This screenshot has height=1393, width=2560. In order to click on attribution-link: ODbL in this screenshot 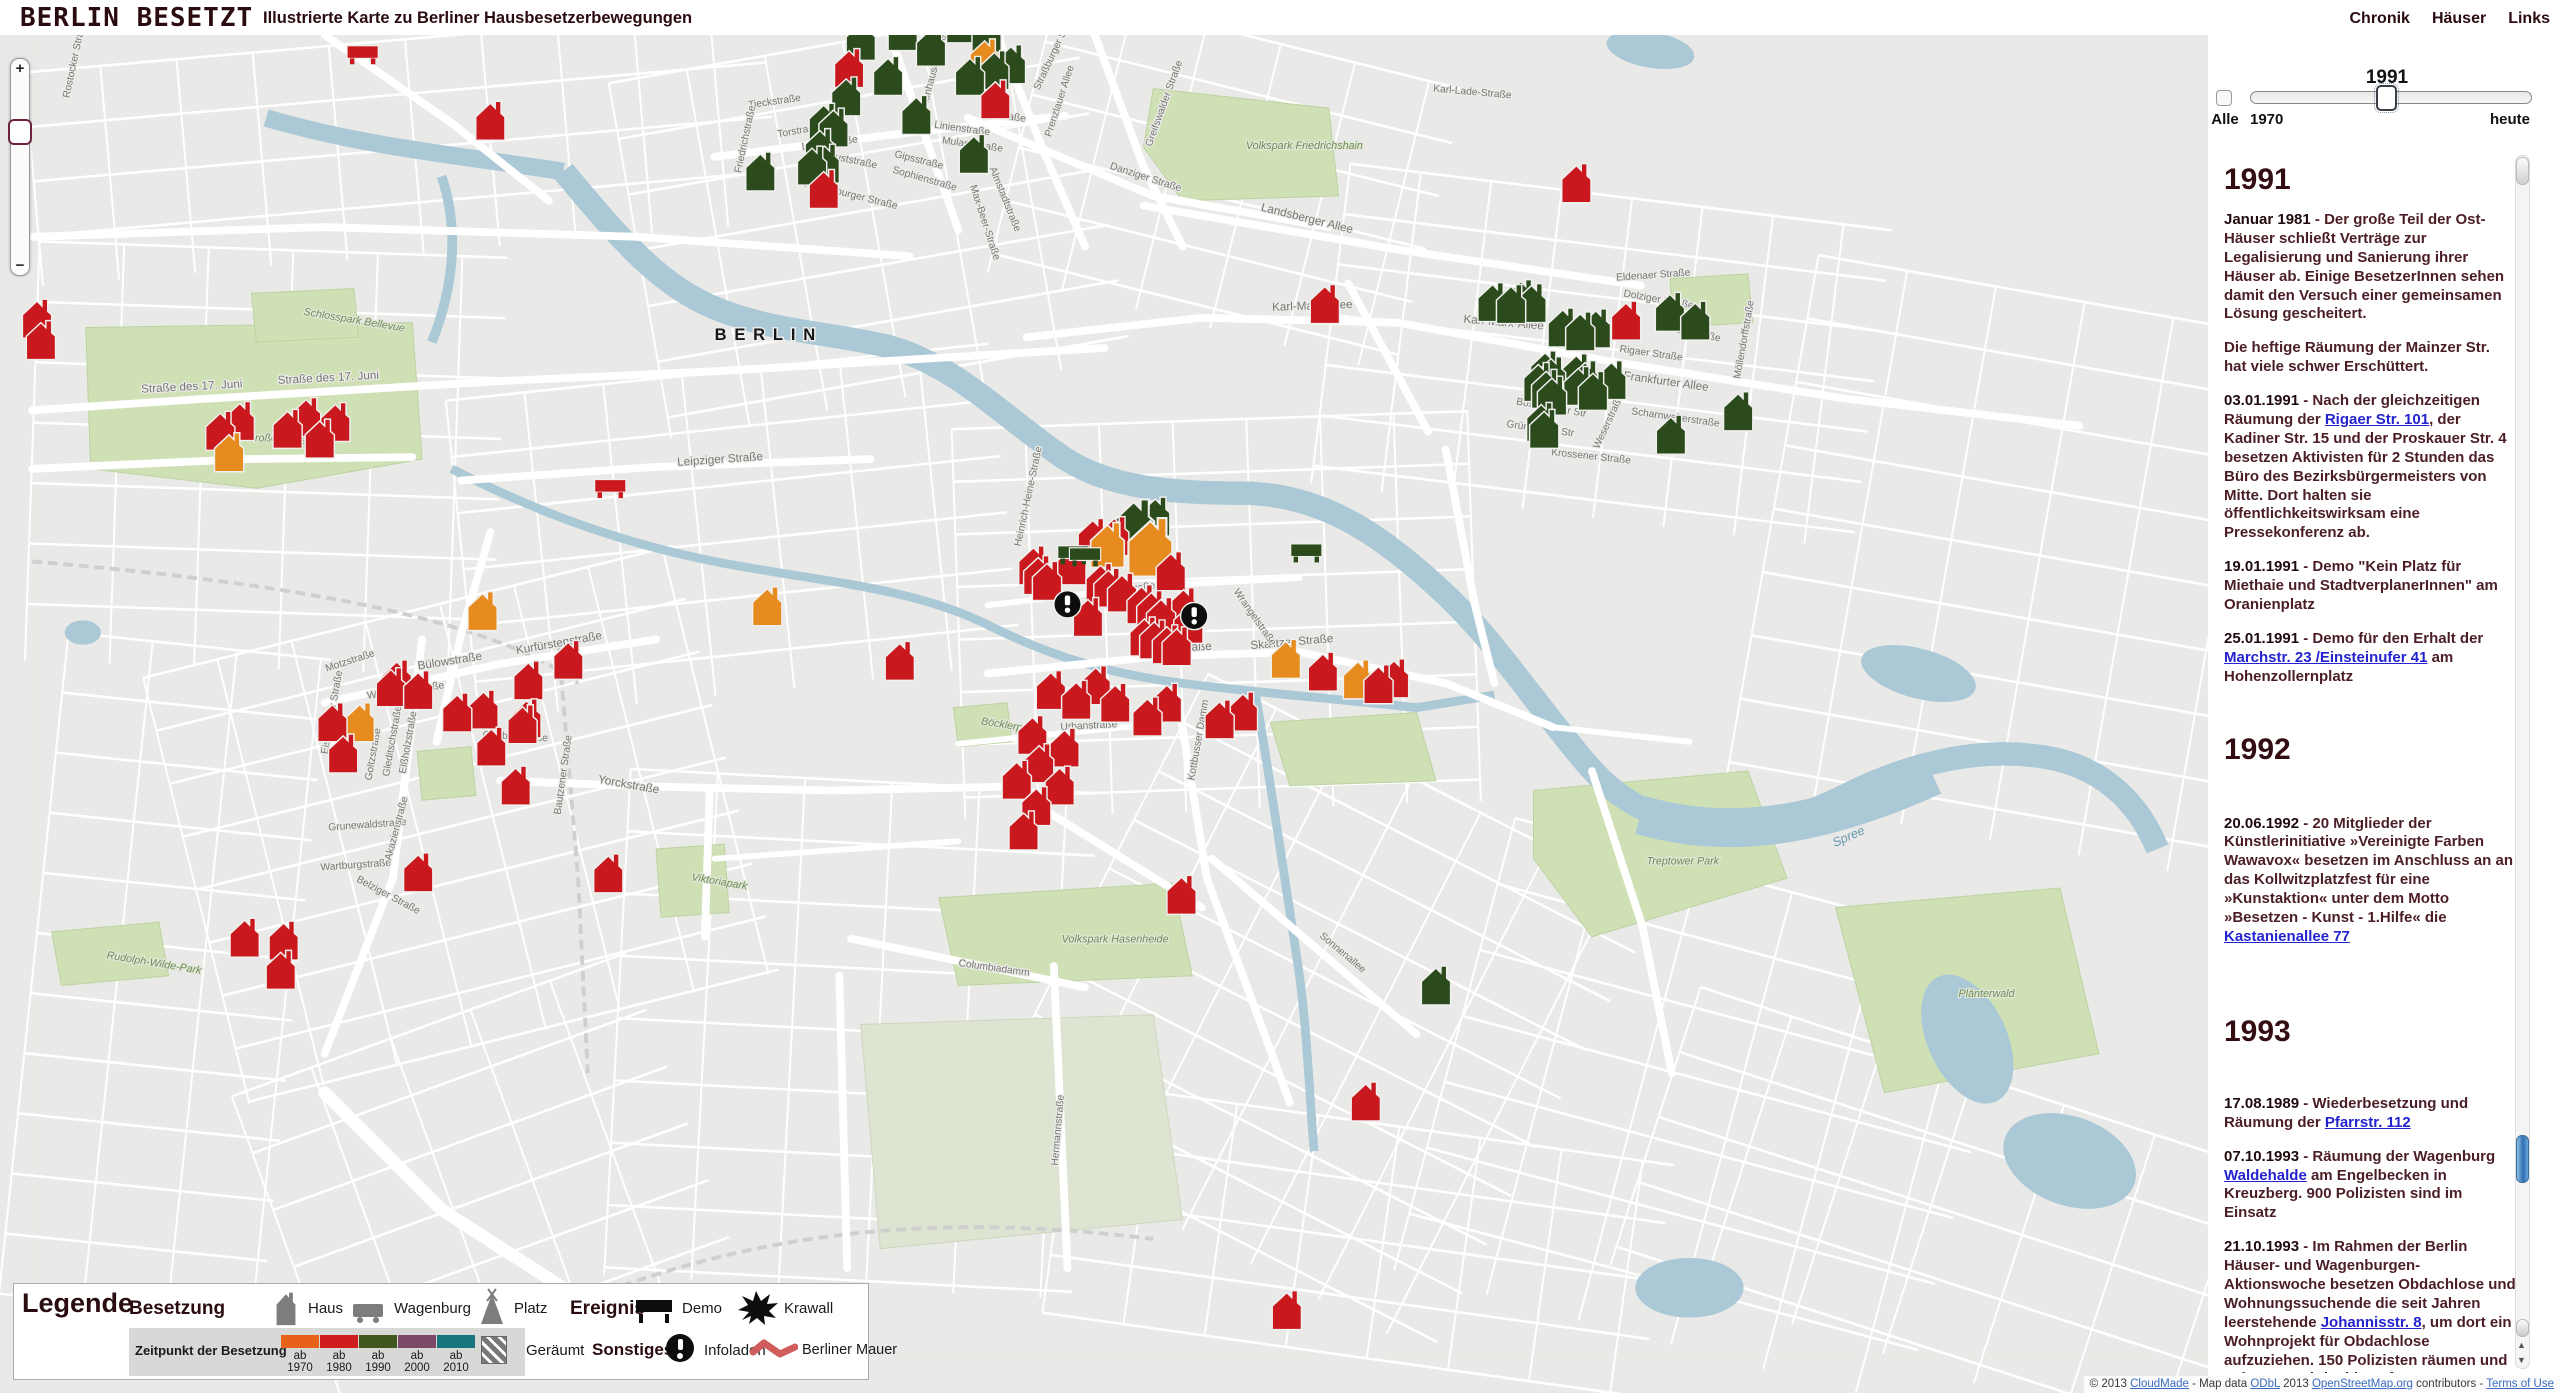, I will do `click(2265, 1384)`.